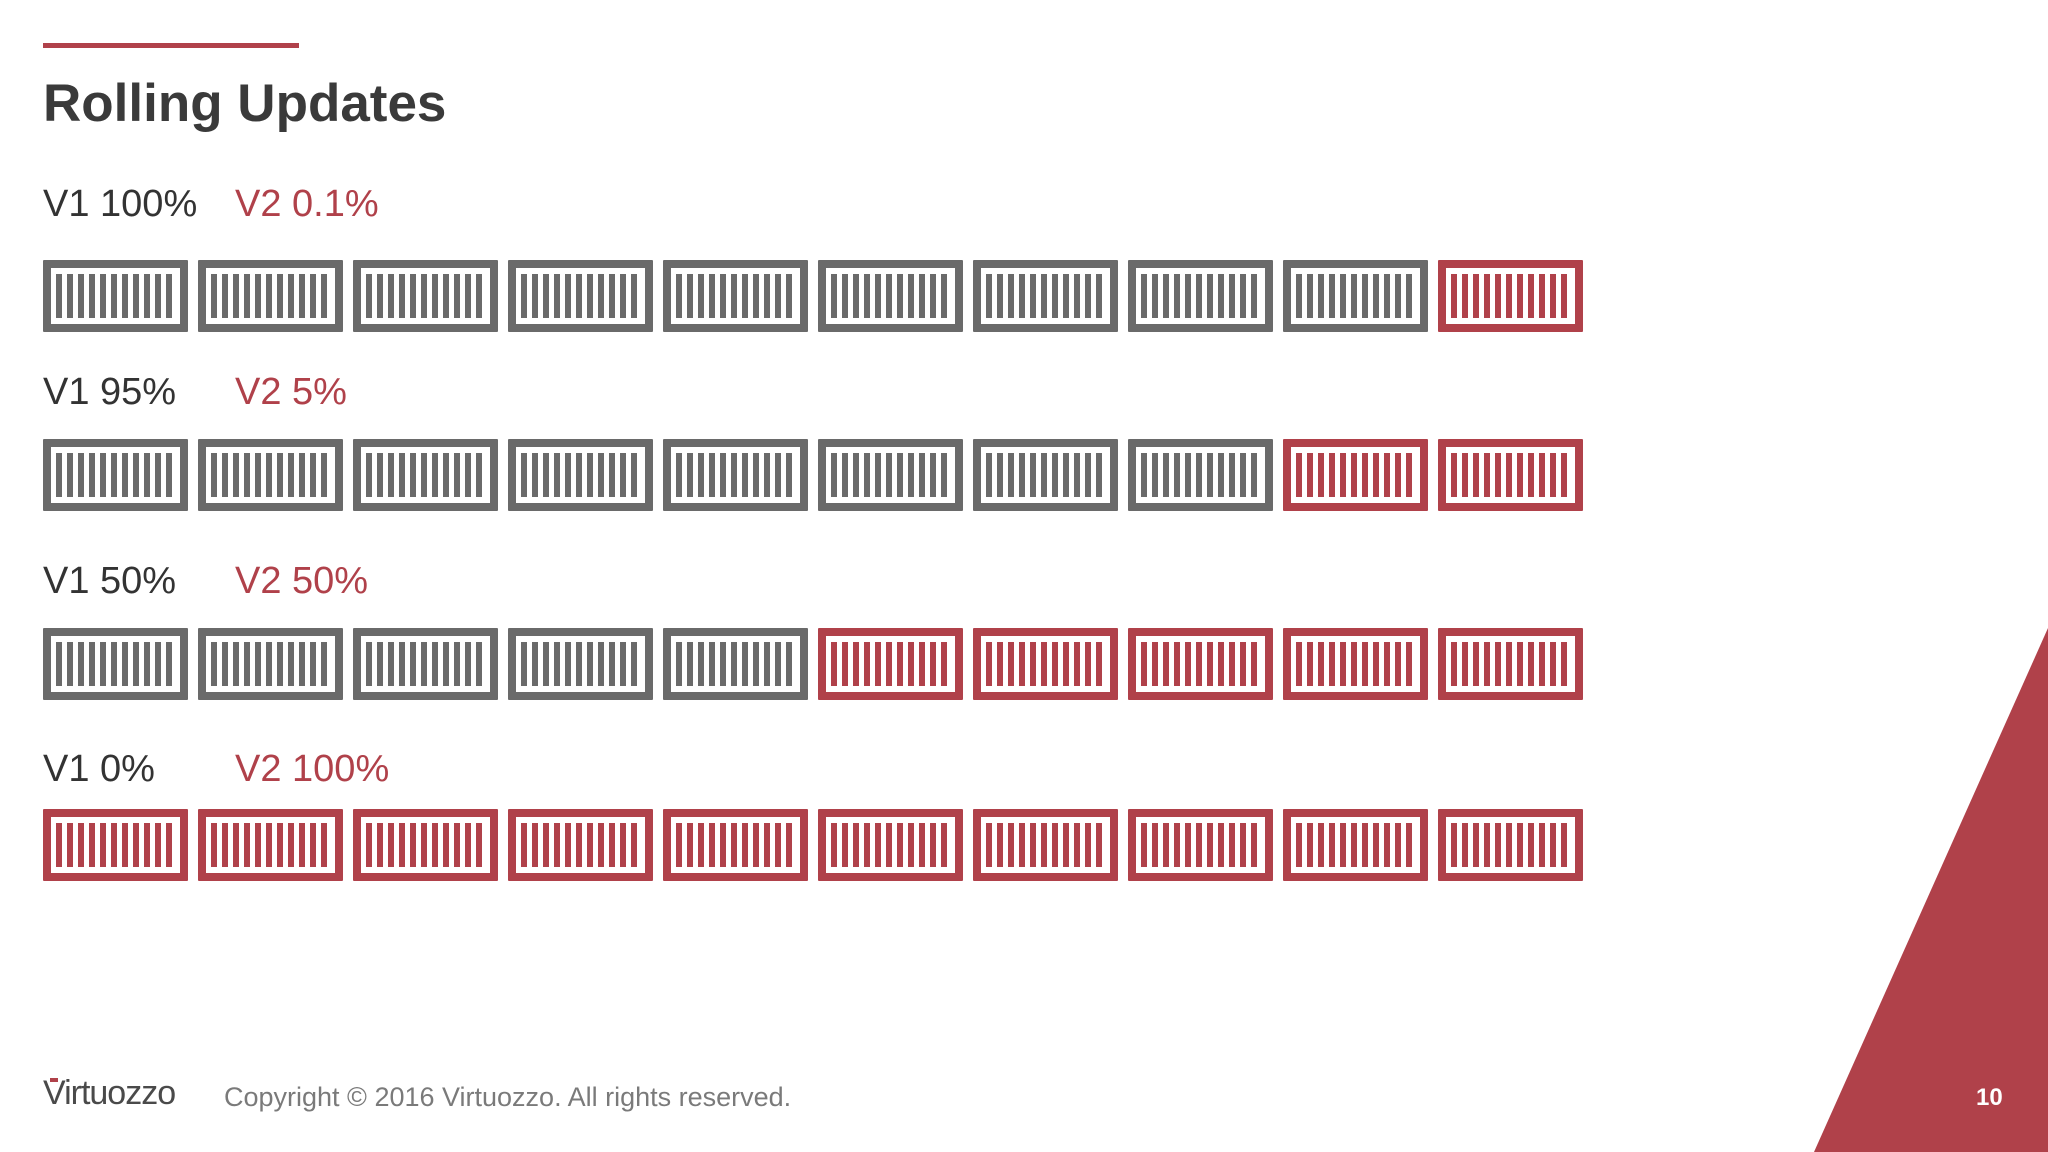  Describe the element at coordinates (302, 581) in the screenshot. I see `v2-share-label: V2 50%` at that location.